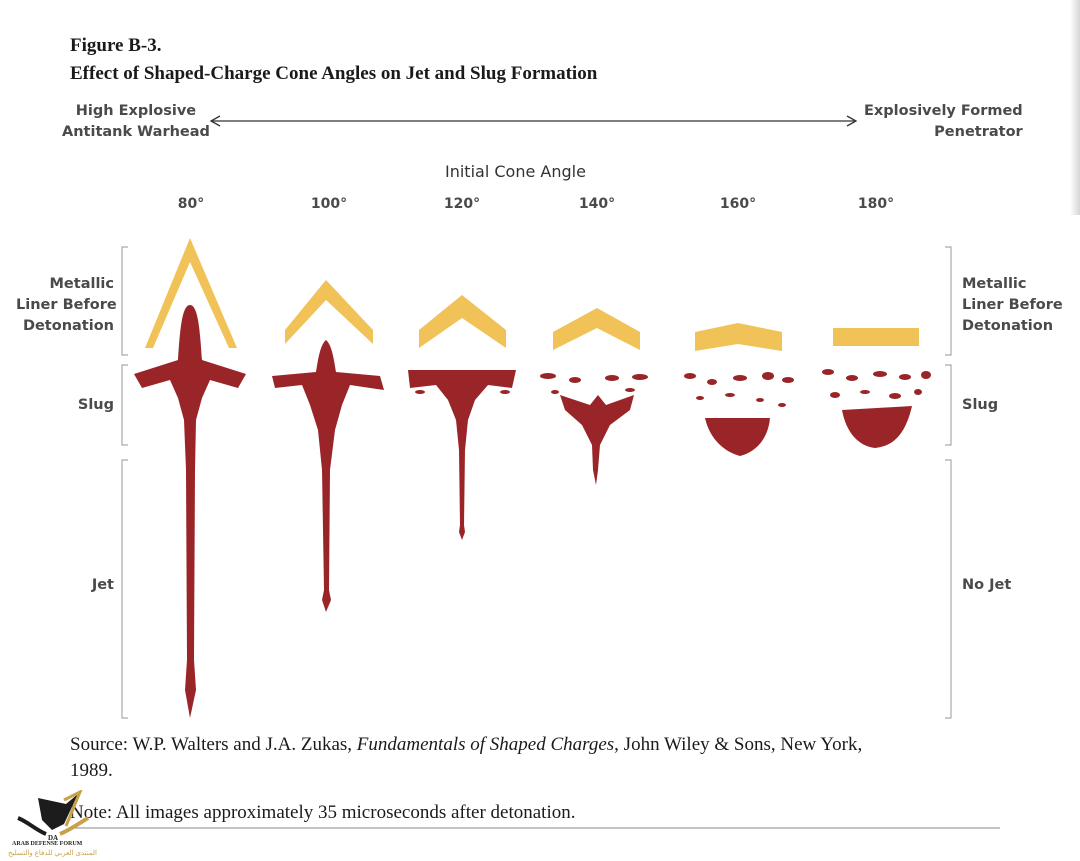 The width and height of the screenshot is (1080, 861). Describe the element at coordinates (53, 816) in the screenshot. I see `shield-wings-icon: DA` at that location.